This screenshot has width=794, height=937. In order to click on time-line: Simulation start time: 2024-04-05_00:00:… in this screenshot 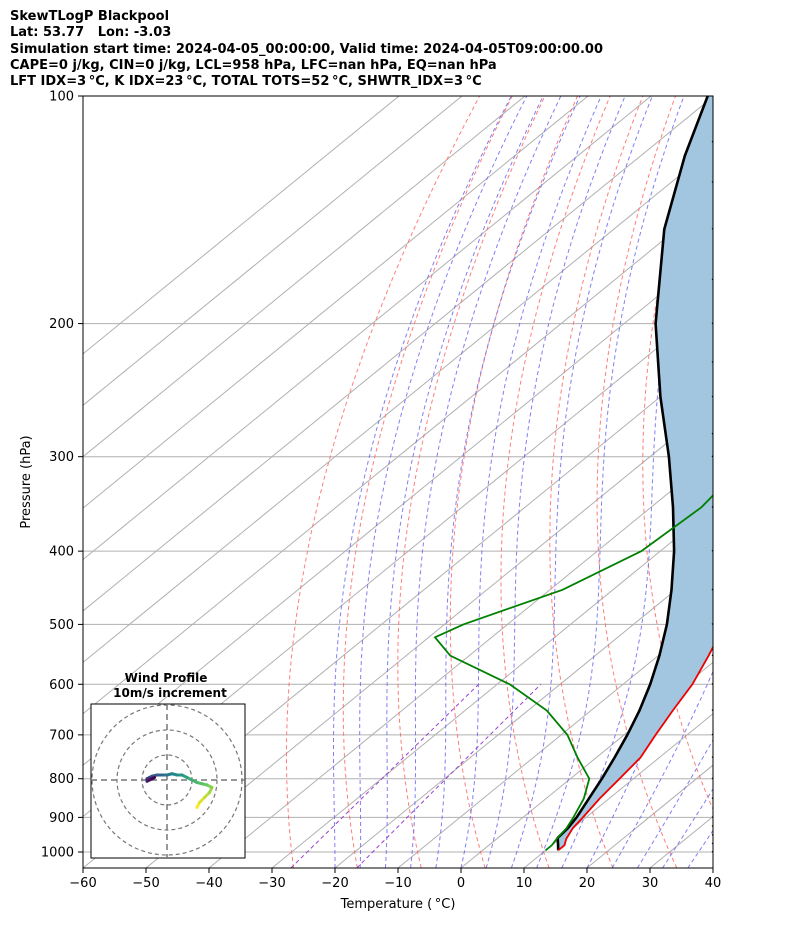, I will do `click(306, 49)`.